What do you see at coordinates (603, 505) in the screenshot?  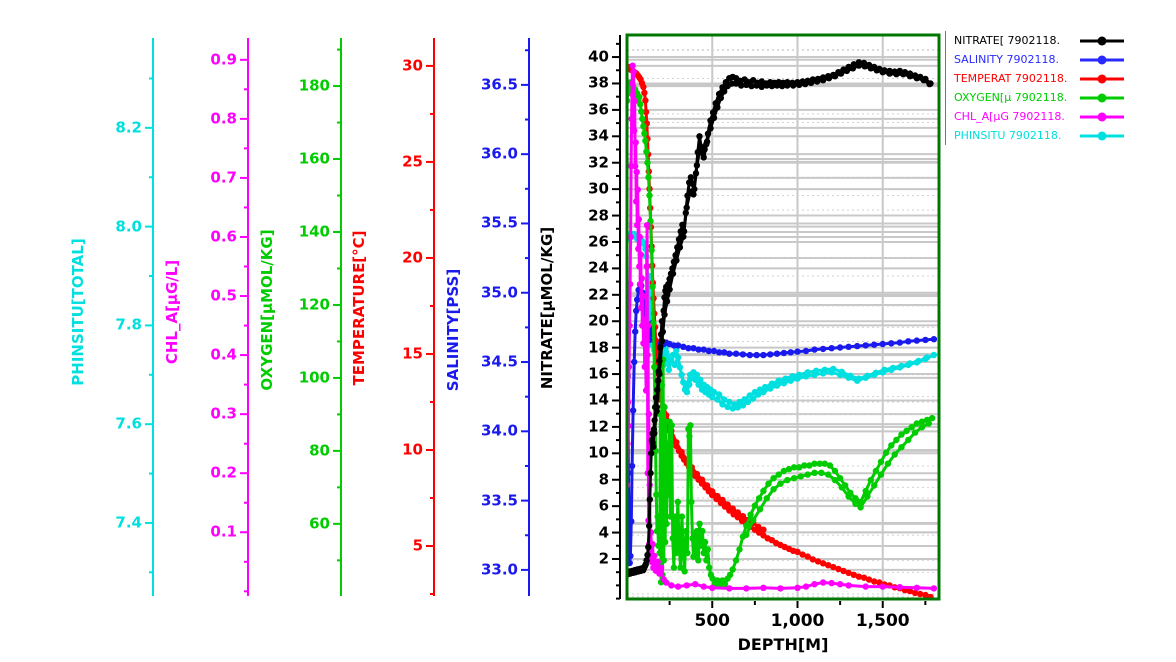 I see `y-tick-label-nitrate: 6` at bounding box center [603, 505].